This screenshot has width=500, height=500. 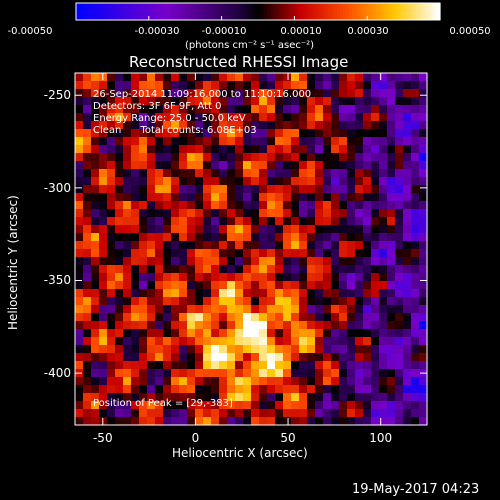 I want to click on colorbar-tick-label: -0.00050, so click(x=30, y=31).